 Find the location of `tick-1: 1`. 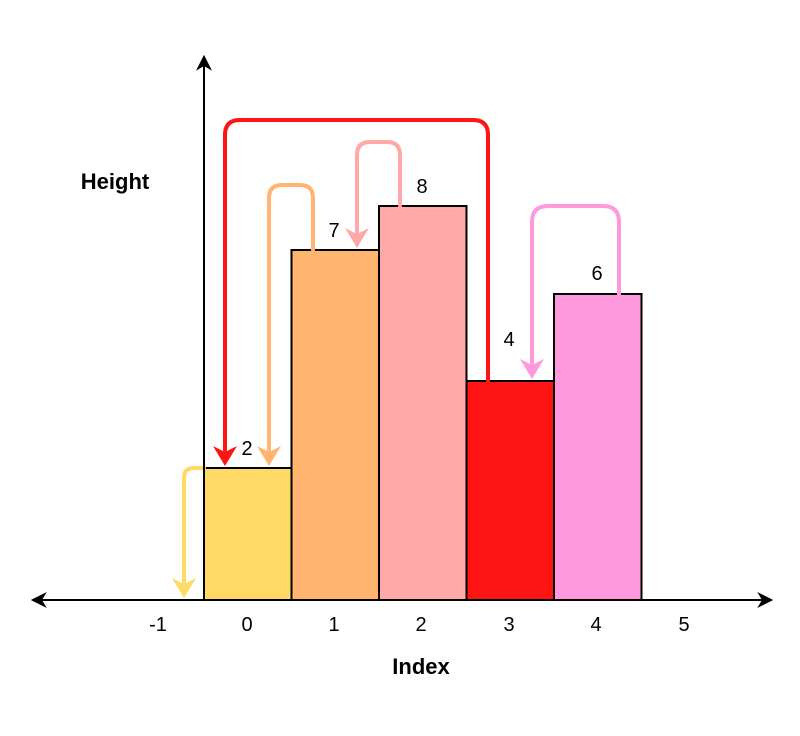

tick-1: 1 is located at coordinates (333, 625).